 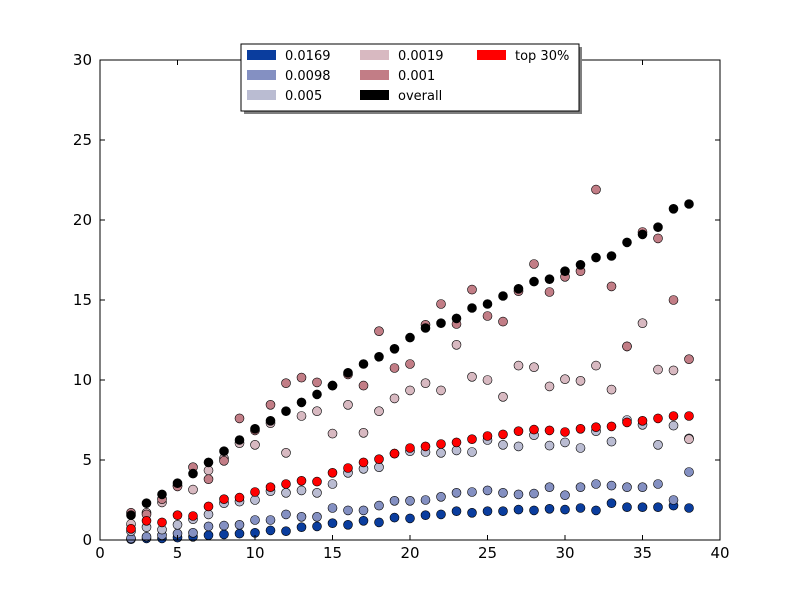 What do you see at coordinates (410, 77) in the screenshot?
I see `legend-box` at bounding box center [410, 77].